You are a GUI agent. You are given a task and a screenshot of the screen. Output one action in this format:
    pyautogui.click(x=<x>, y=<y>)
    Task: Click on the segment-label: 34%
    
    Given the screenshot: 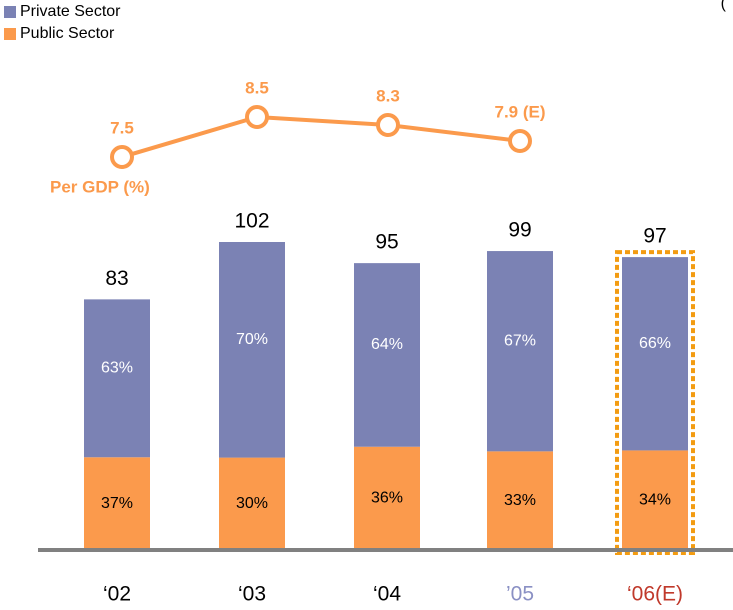 What is the action you would take?
    pyautogui.click(x=655, y=499)
    